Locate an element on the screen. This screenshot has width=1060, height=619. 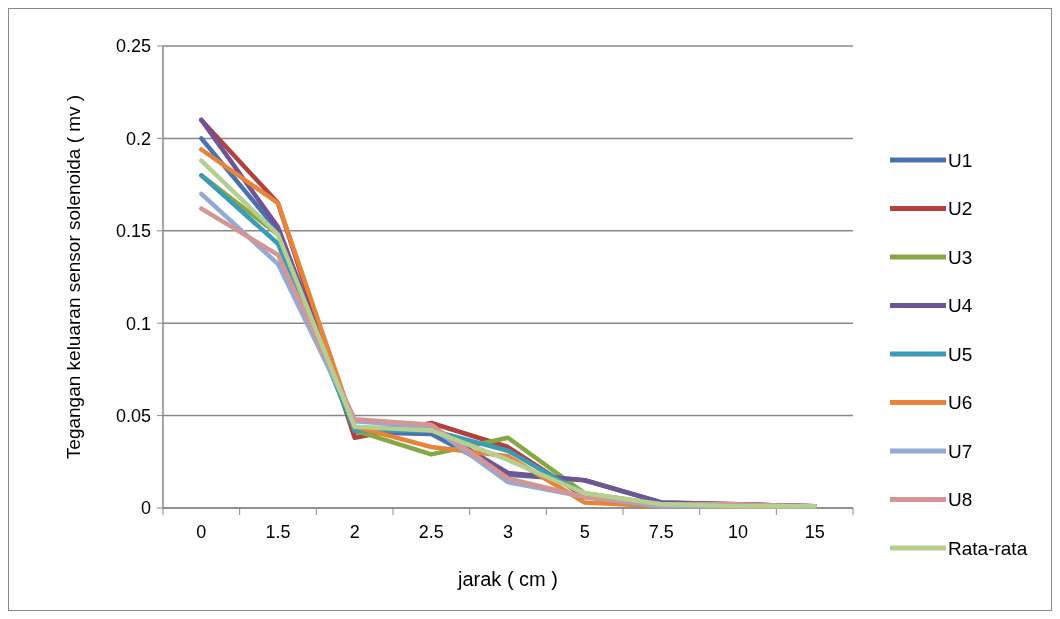
x-tick-label: 3 is located at coordinates (508, 532).